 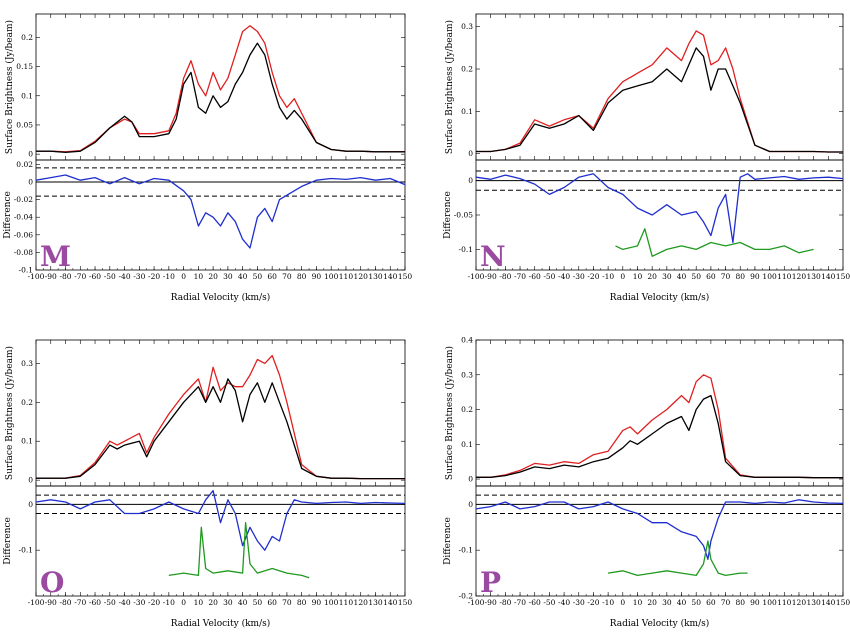 What do you see at coordinates (220, 215) in the screenshot?
I see `bottom-plot-frame` at bounding box center [220, 215].